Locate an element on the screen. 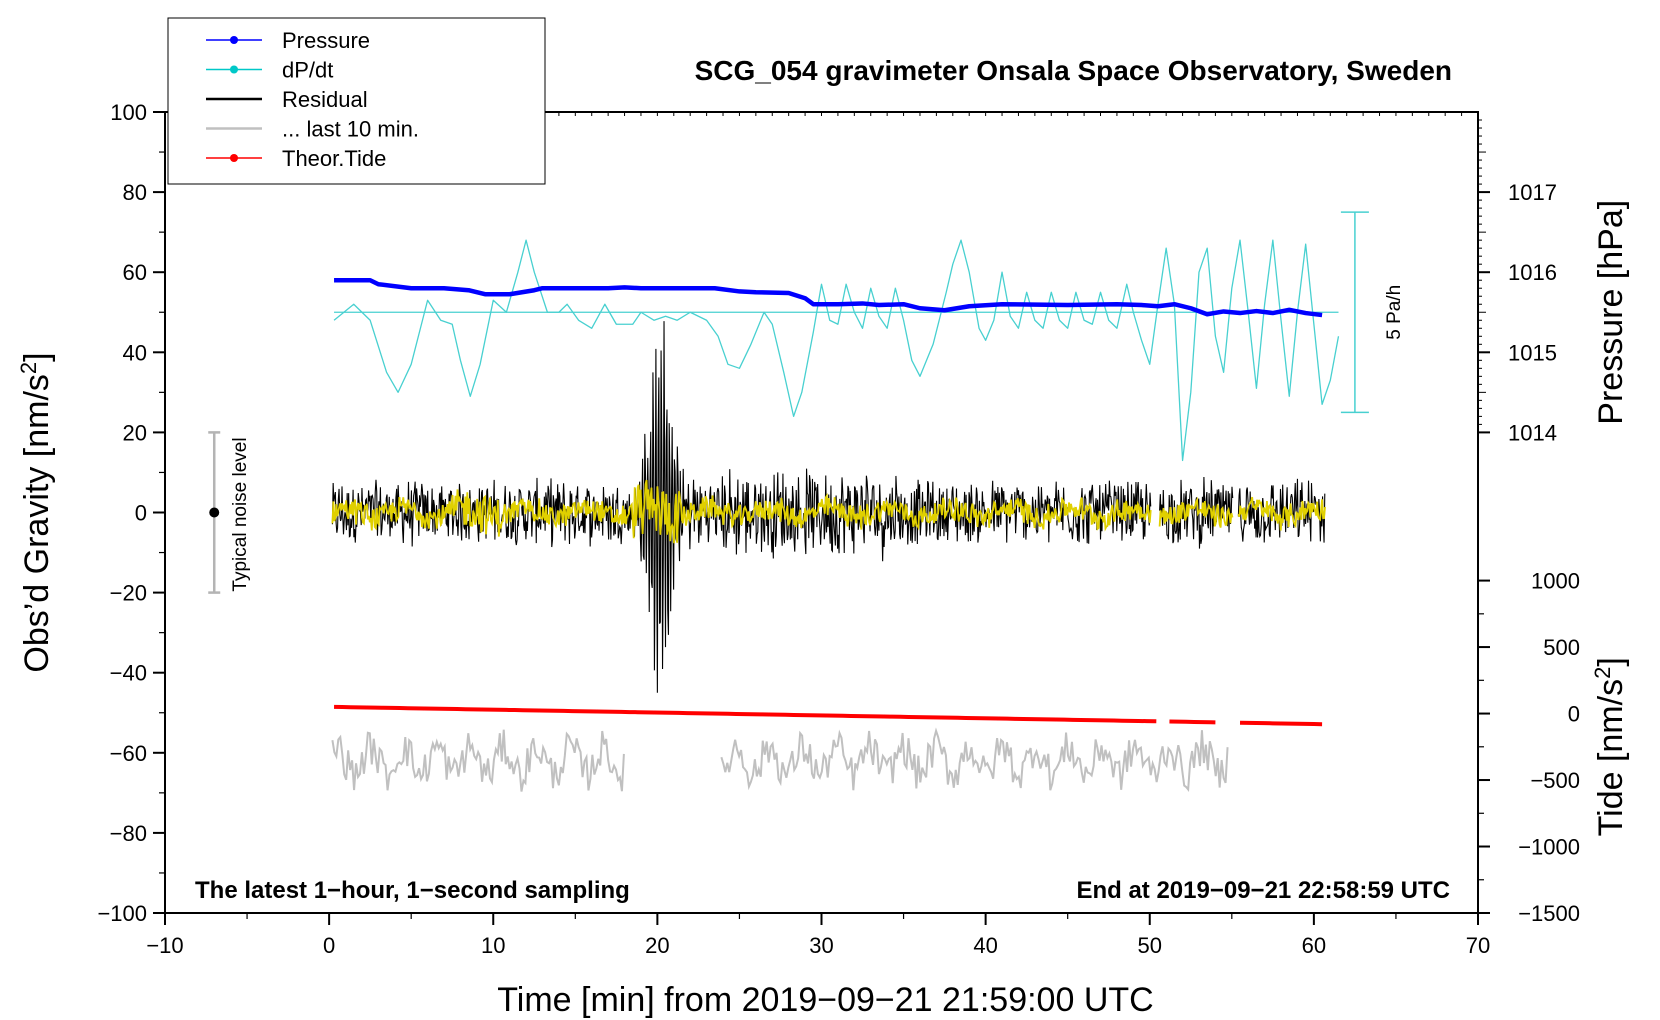  tide-tick-label: −500 is located at coordinates (1555, 780).